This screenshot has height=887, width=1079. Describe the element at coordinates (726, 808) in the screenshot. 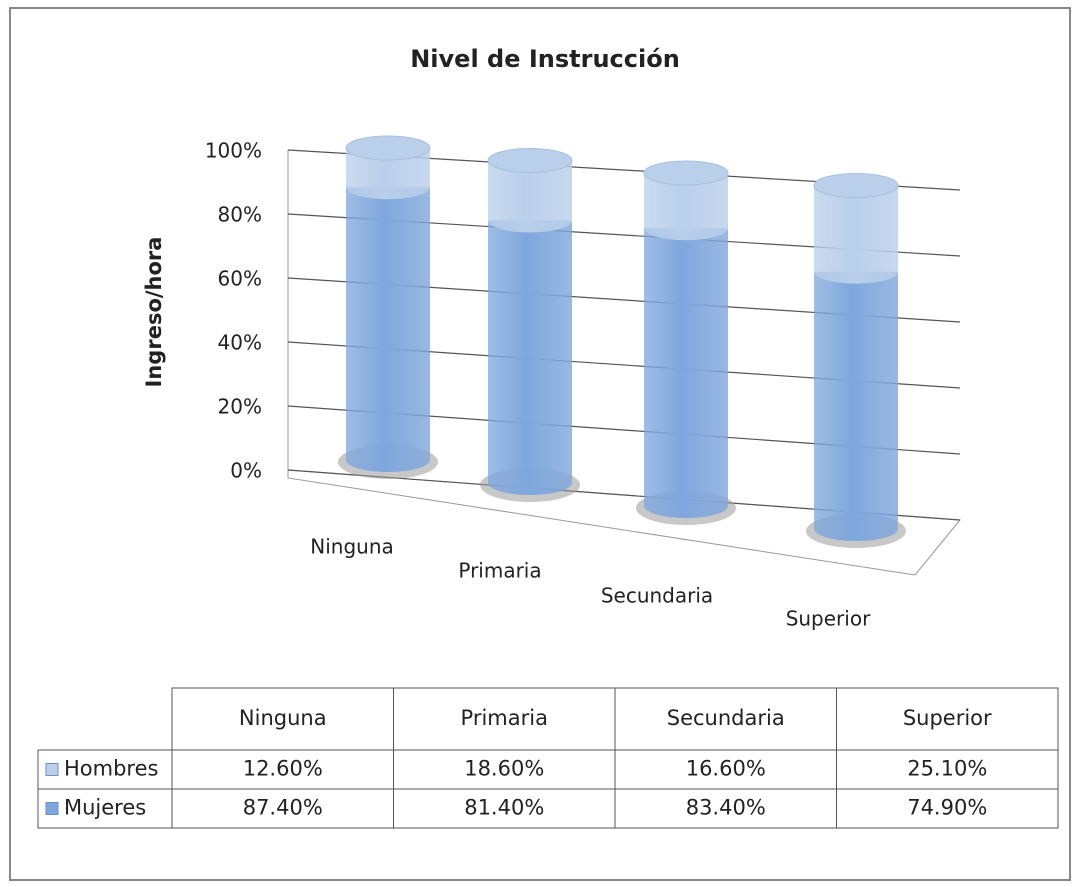

I see `table-cell: 83.40%` at that location.